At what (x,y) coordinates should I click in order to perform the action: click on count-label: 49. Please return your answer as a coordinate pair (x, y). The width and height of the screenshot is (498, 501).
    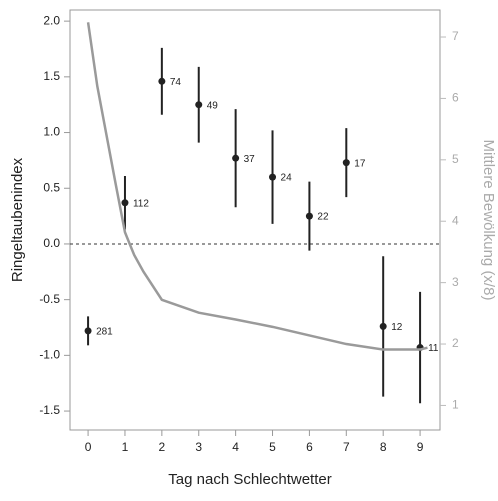
    Looking at the image, I should click on (213, 105).